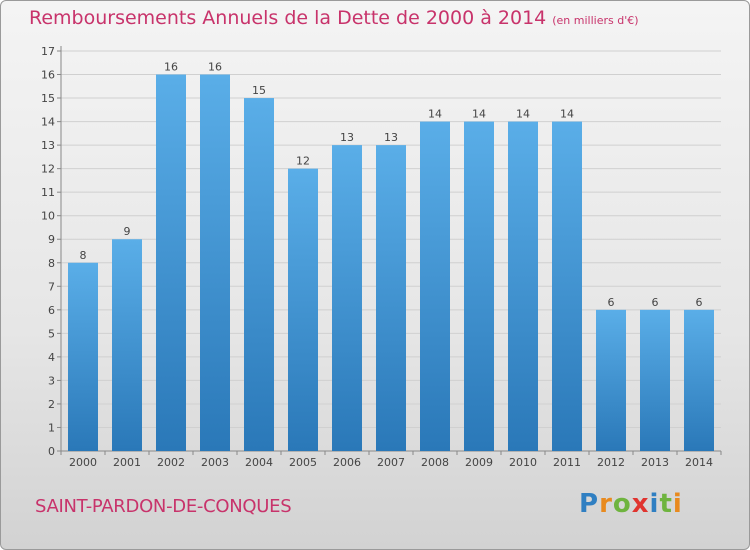 The width and height of the screenshot is (750, 550). Describe the element at coordinates (435, 462) in the screenshot. I see `x-tick-label-2008: 2008` at that location.